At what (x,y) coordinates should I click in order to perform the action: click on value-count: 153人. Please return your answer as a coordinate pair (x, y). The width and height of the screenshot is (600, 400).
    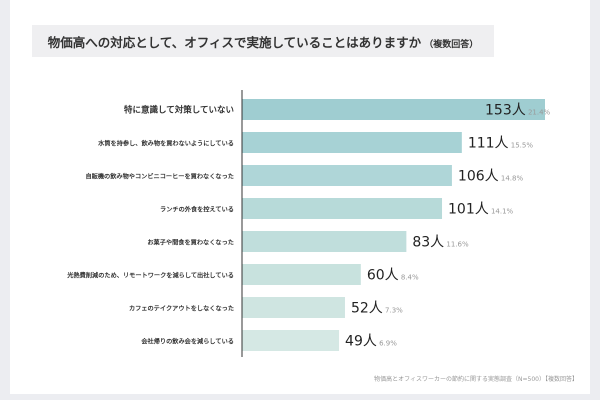
    Looking at the image, I should click on (505, 111).